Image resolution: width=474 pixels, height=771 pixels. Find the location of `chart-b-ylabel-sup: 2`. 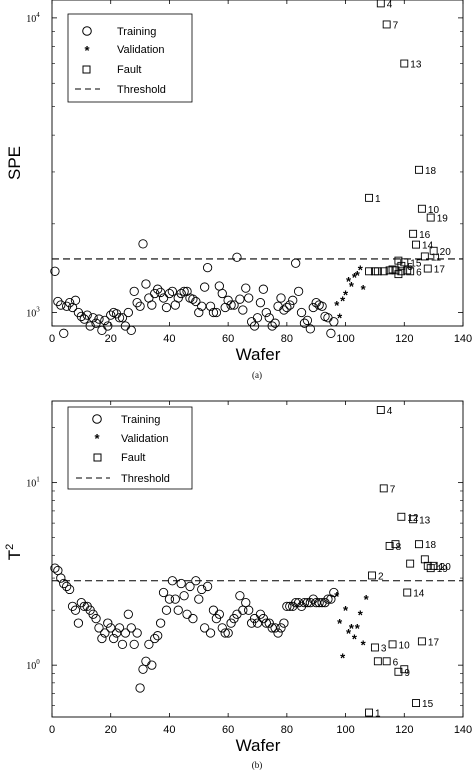

chart-b-ylabel-sup: 2 is located at coordinates (10, 547).